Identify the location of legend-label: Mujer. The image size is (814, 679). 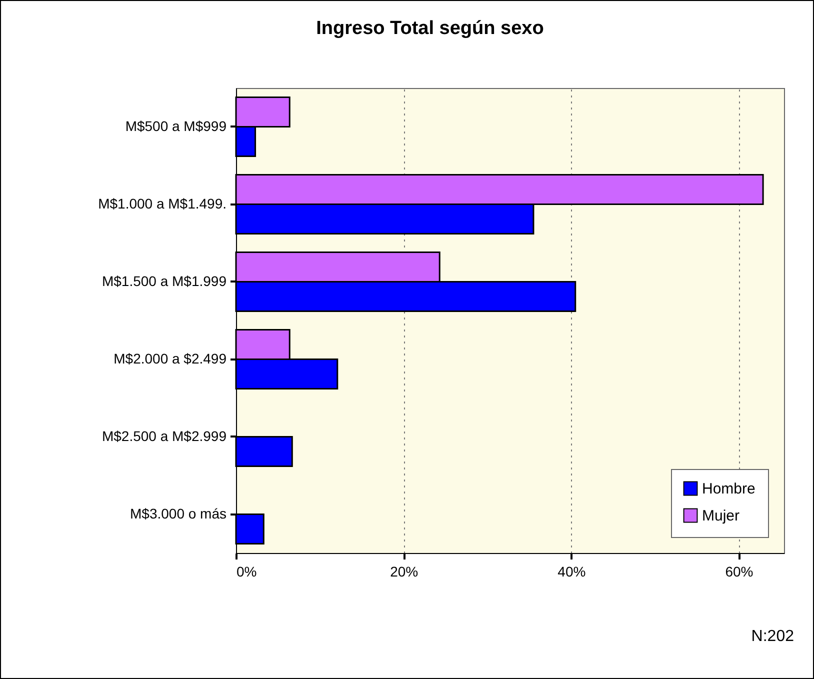
(721, 516).